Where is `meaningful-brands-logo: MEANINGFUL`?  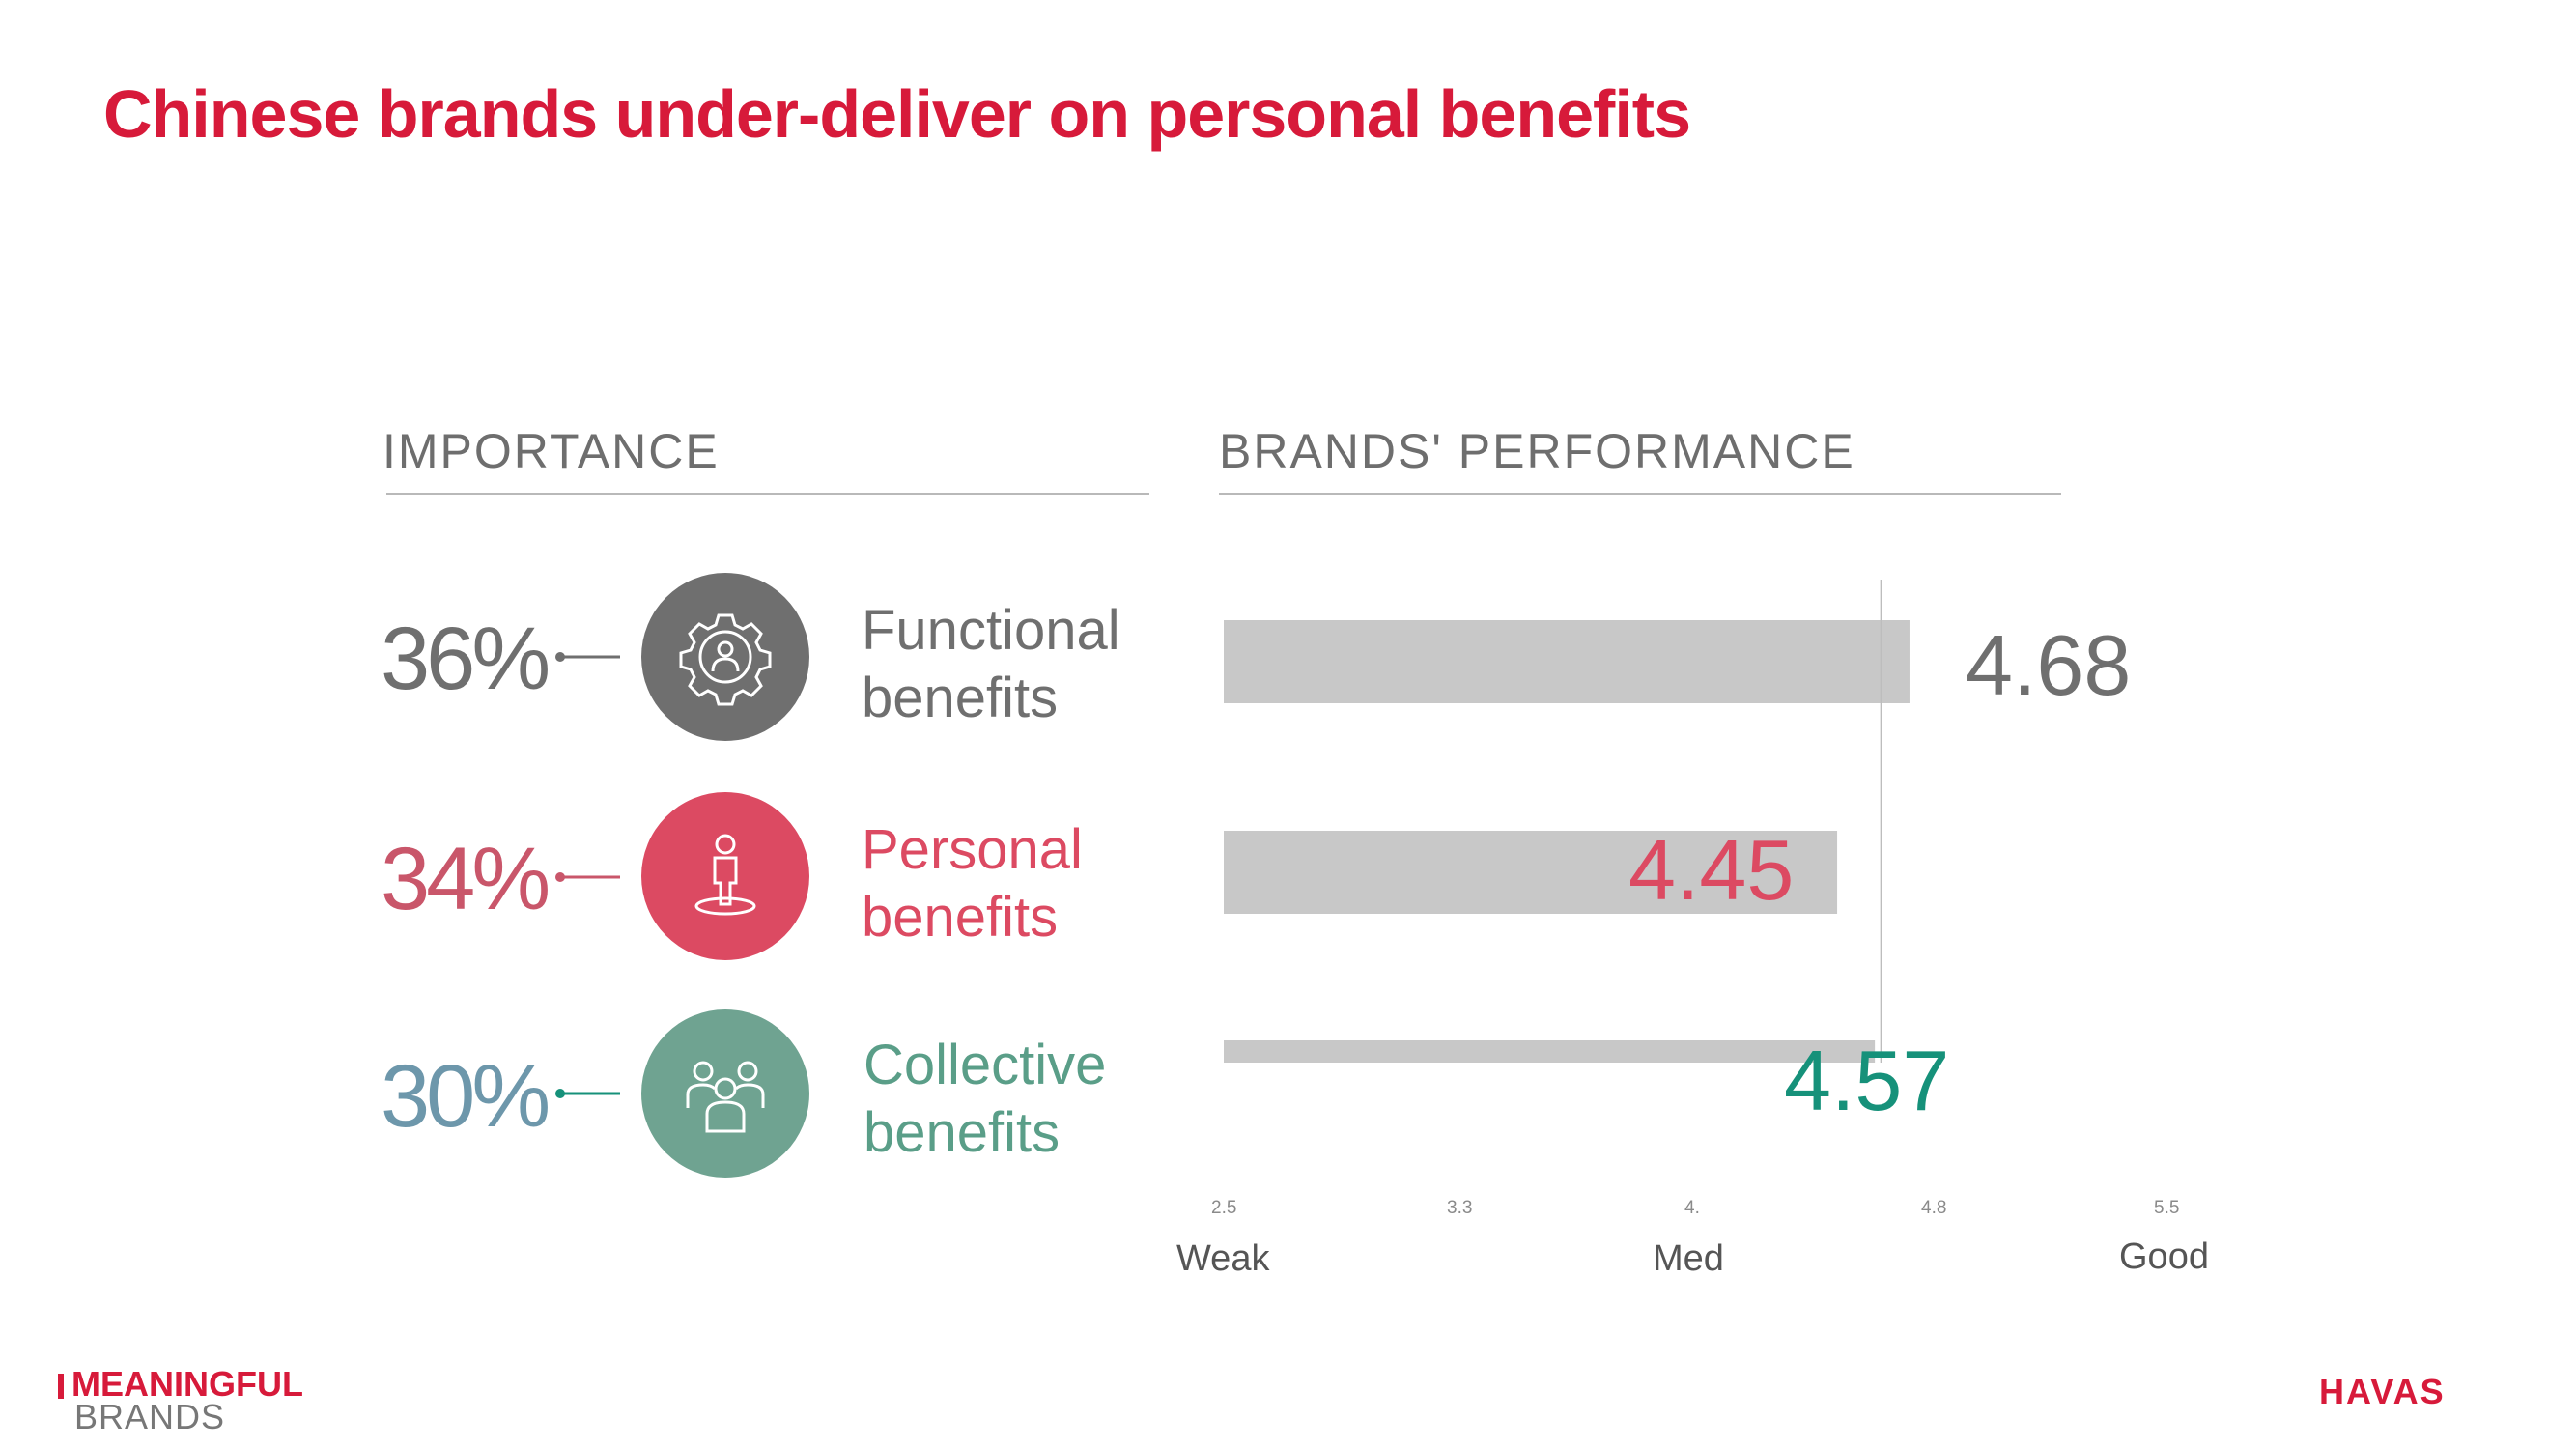
meaningful-brands-logo: MEANINGFUL is located at coordinates (180, 1384).